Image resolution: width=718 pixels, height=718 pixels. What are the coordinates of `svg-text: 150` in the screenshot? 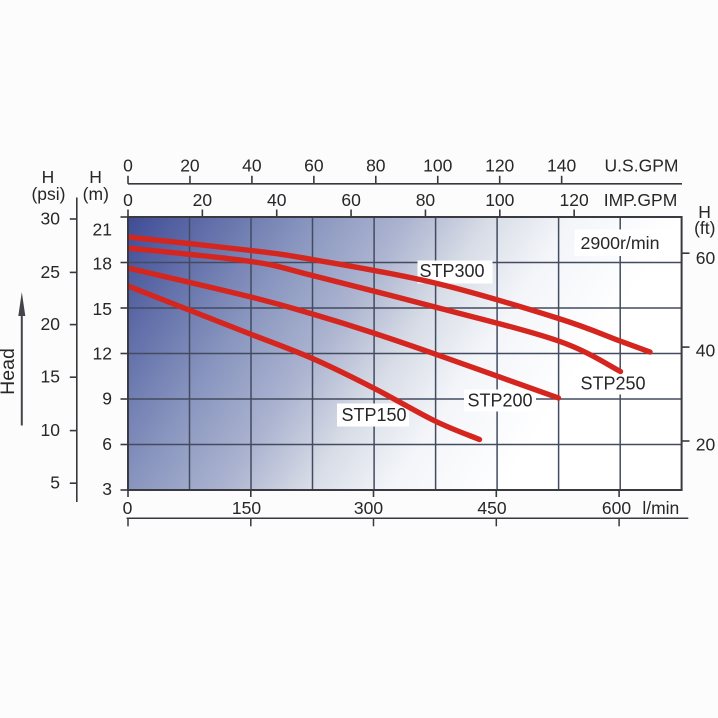 It's located at (246, 508).